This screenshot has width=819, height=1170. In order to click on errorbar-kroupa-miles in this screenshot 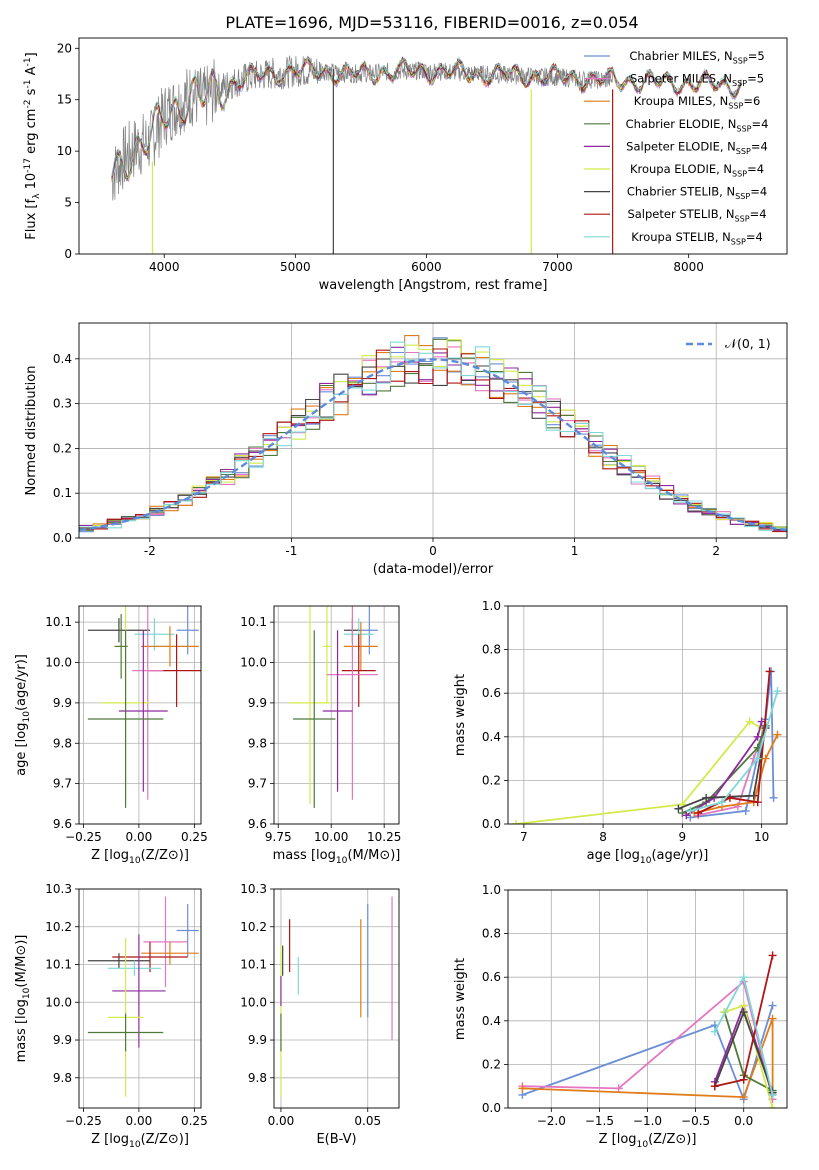, I will do `click(170, 646)`.